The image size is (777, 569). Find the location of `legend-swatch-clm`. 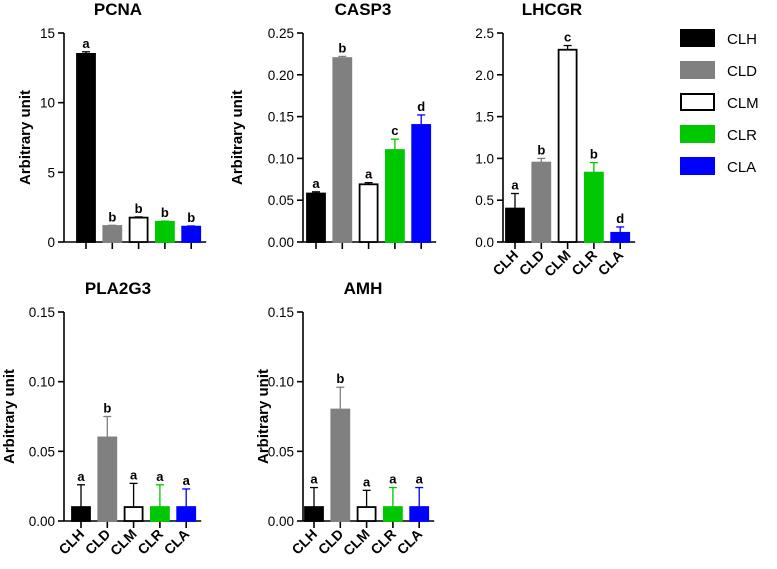

legend-swatch-clm is located at coordinates (697, 102).